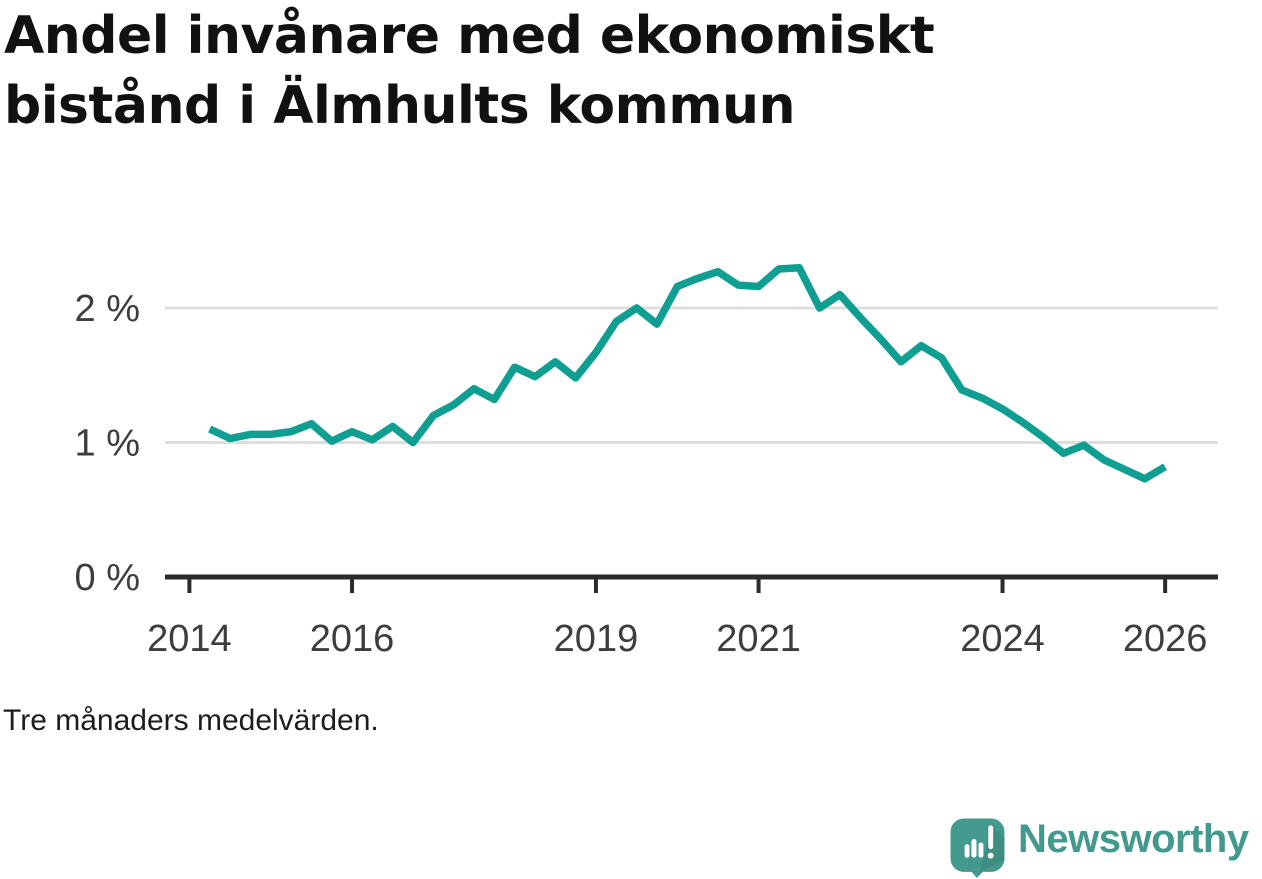  What do you see at coordinates (1165, 639) in the screenshot?
I see `x-tick-label: 2026` at bounding box center [1165, 639].